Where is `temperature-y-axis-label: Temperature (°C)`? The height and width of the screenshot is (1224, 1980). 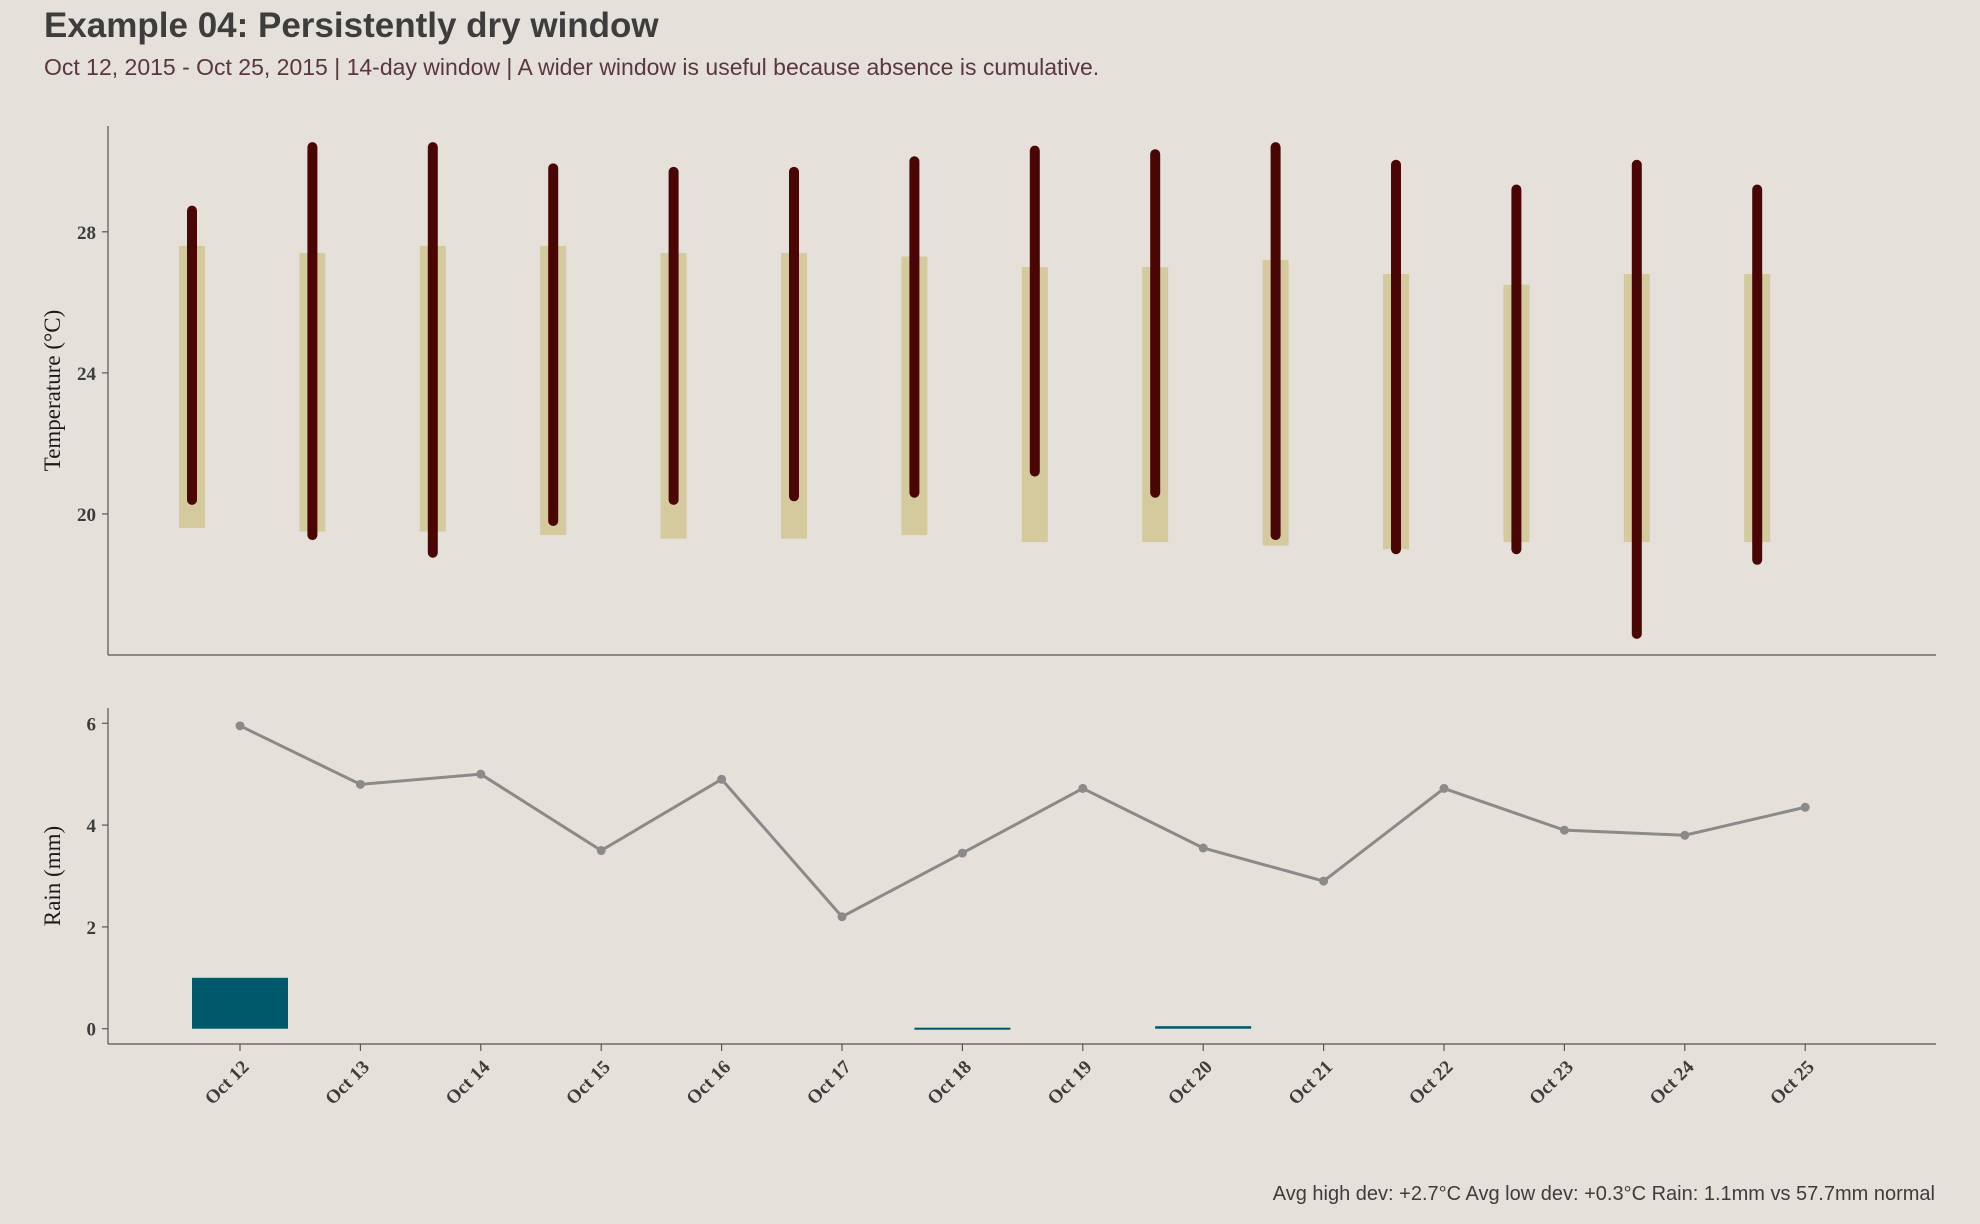 temperature-y-axis-label: Temperature (°C) is located at coordinates (52, 390).